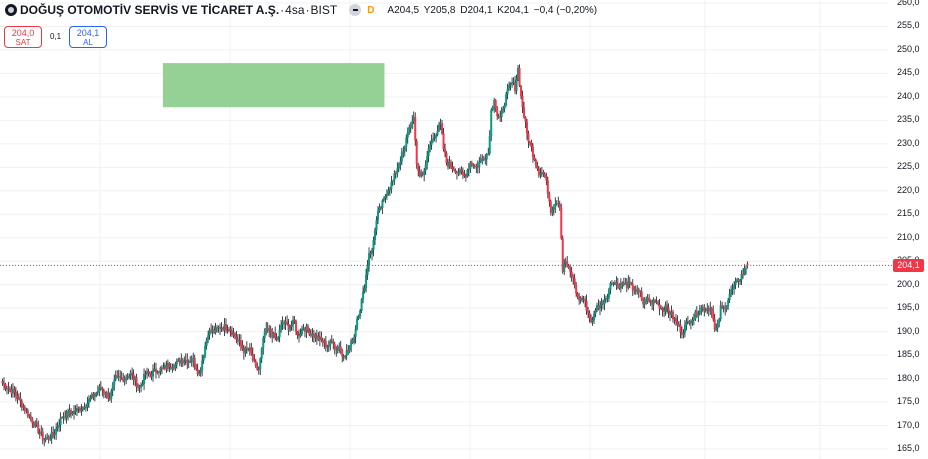 The width and height of the screenshot is (928, 459). What do you see at coordinates (23, 37) in the screenshot?
I see `sell-button: 204,0 SAT` at bounding box center [23, 37].